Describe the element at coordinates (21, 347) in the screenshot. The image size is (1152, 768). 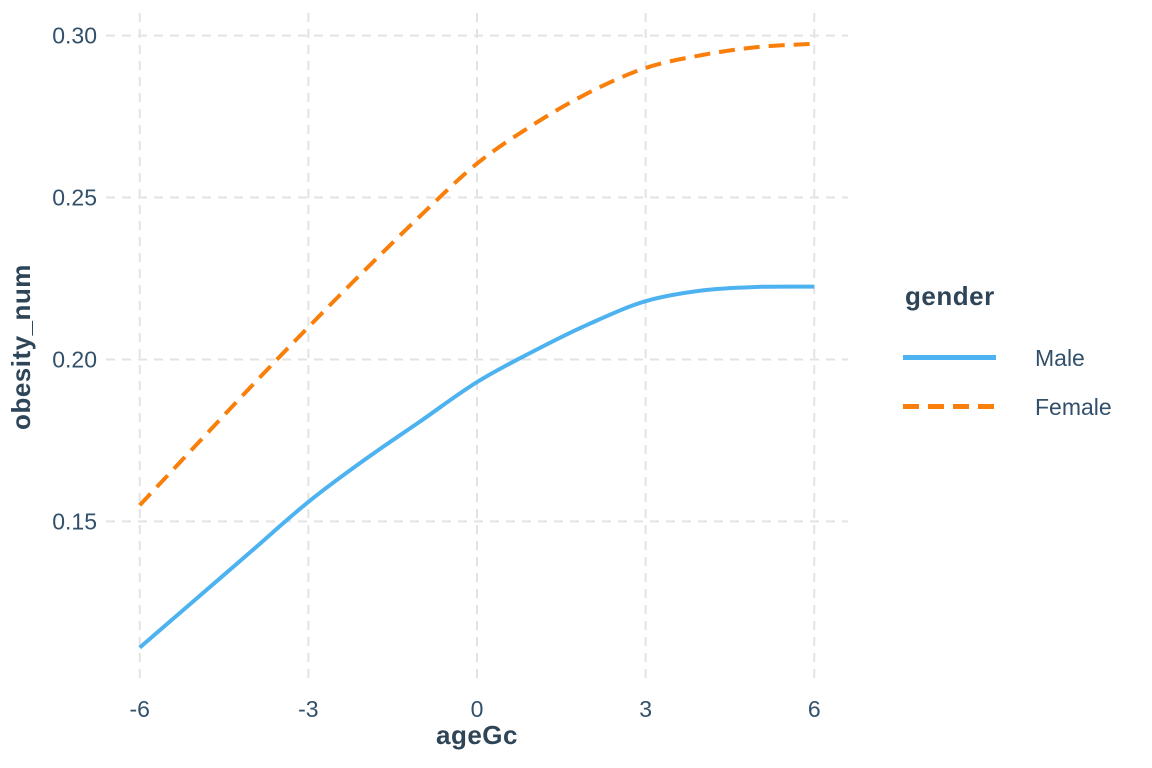
I see `y-axis-title: obesity_num` at that location.